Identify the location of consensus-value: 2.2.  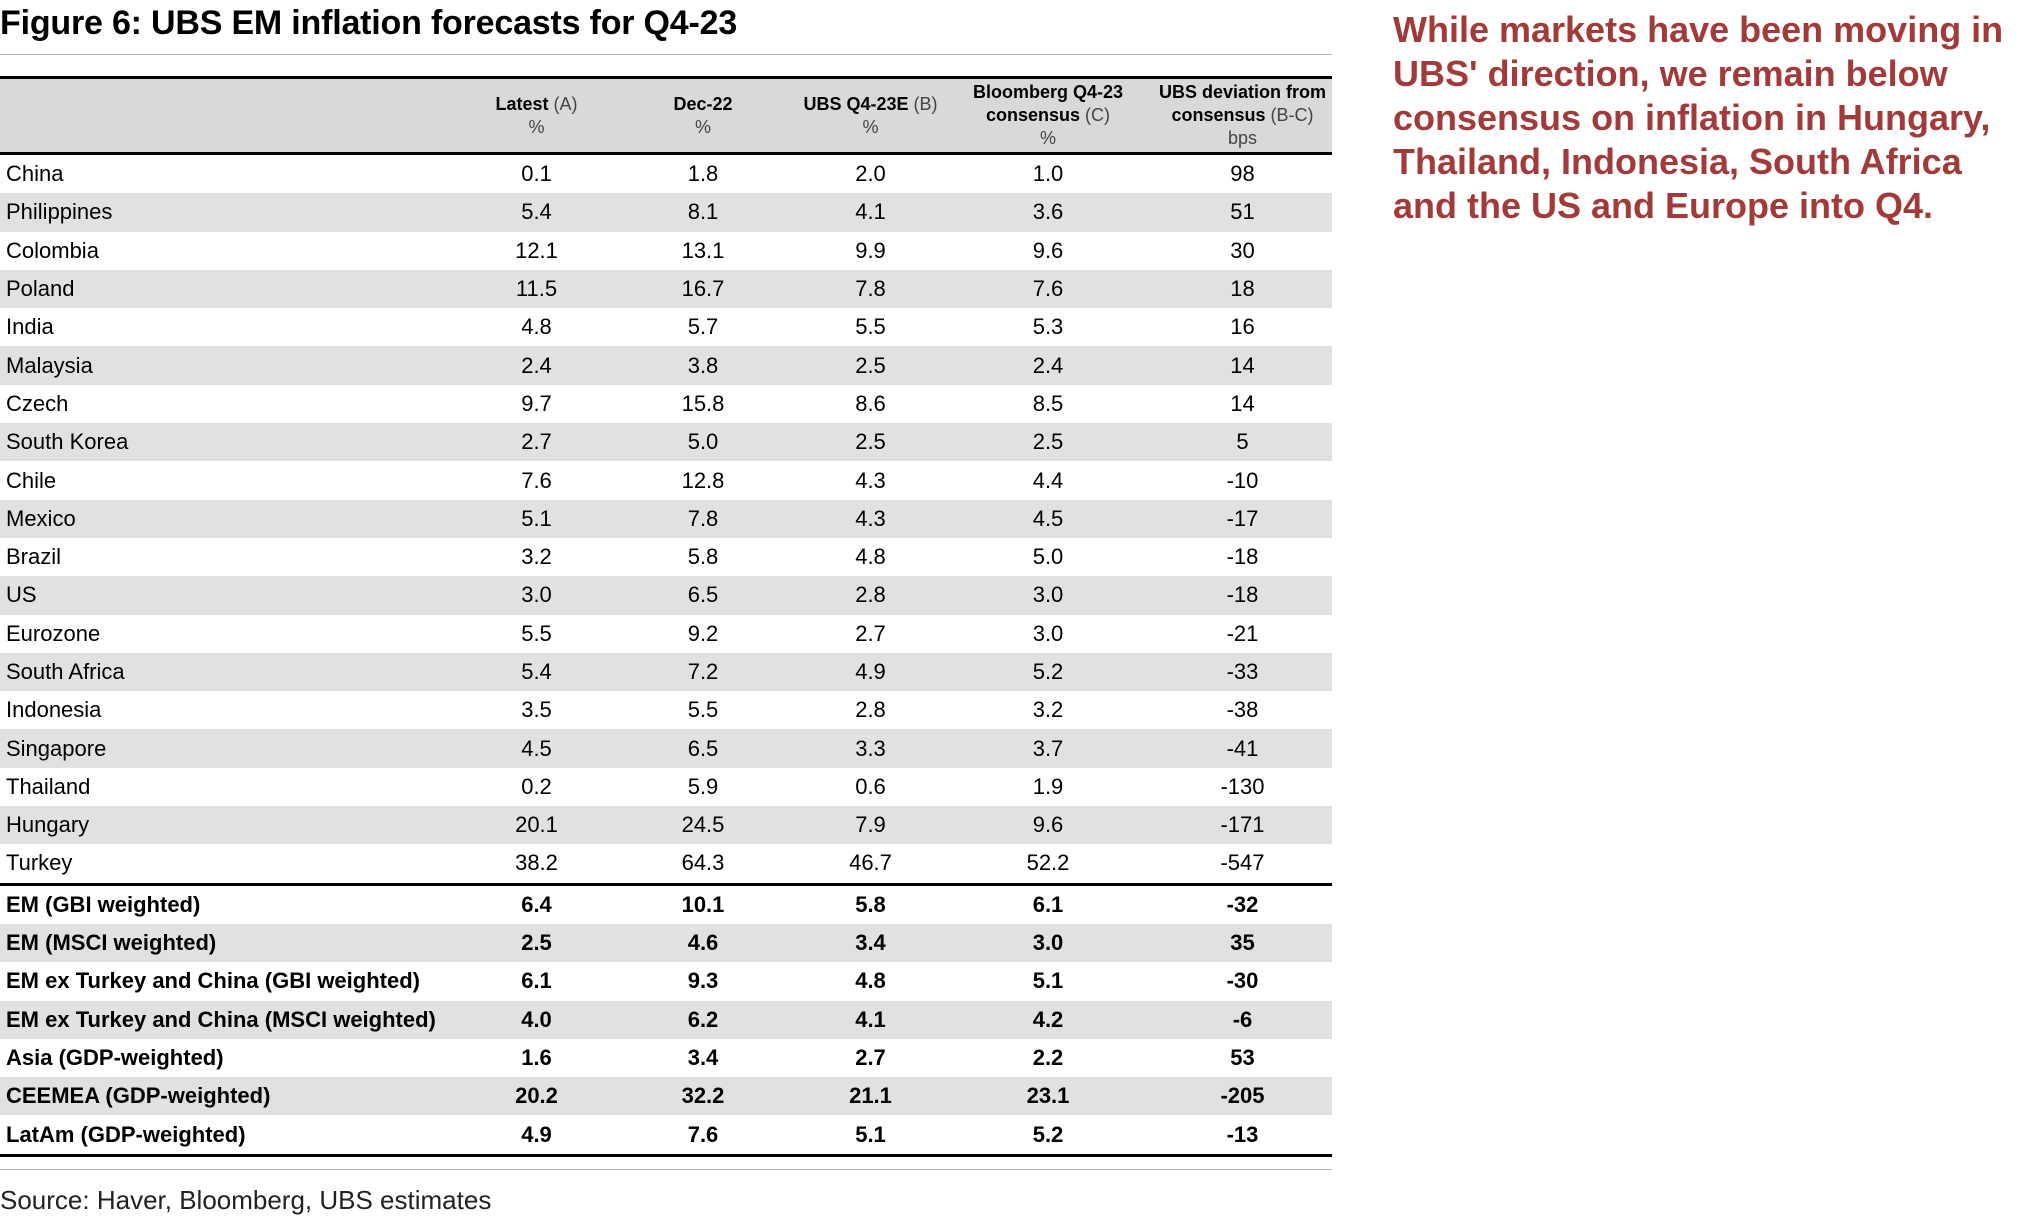
(1048, 1057).